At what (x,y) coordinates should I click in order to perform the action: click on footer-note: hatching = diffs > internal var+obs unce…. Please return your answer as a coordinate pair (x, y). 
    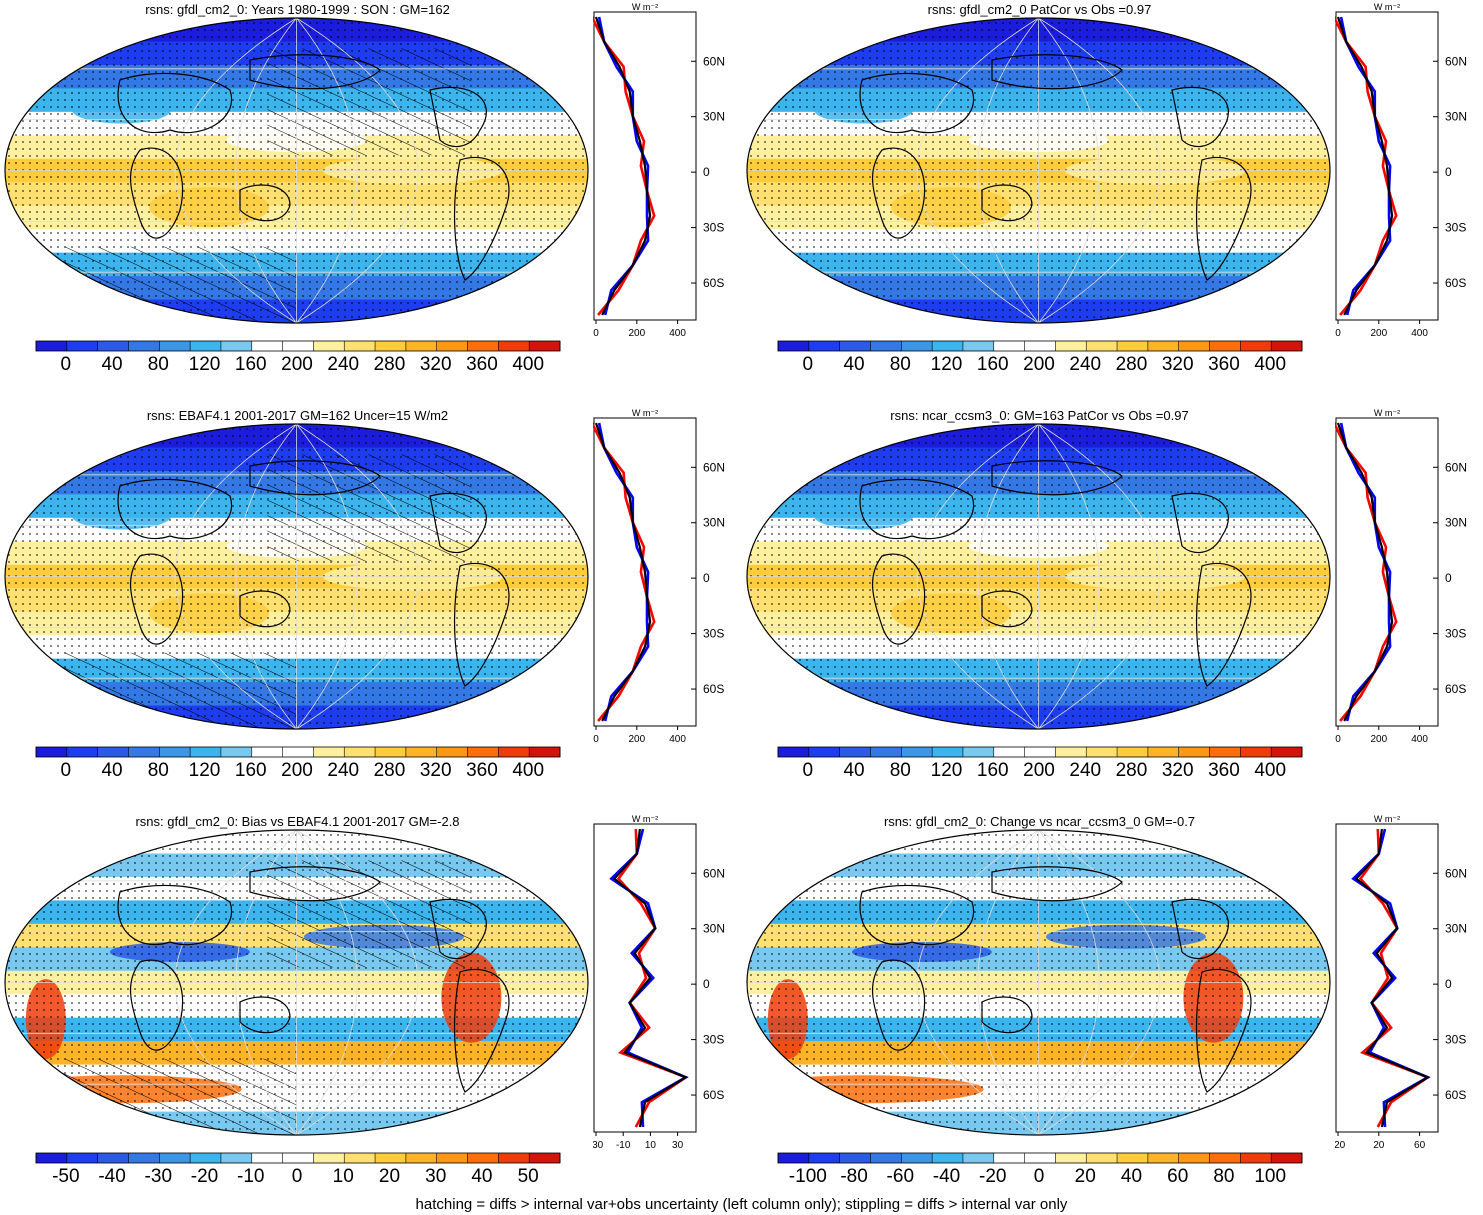
    Looking at the image, I should click on (741, 1204).